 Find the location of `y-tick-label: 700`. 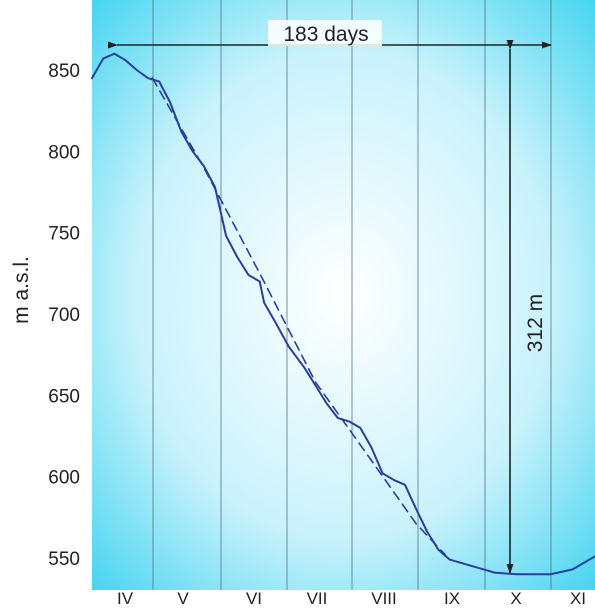

y-tick-label: 700 is located at coordinates (64, 315).